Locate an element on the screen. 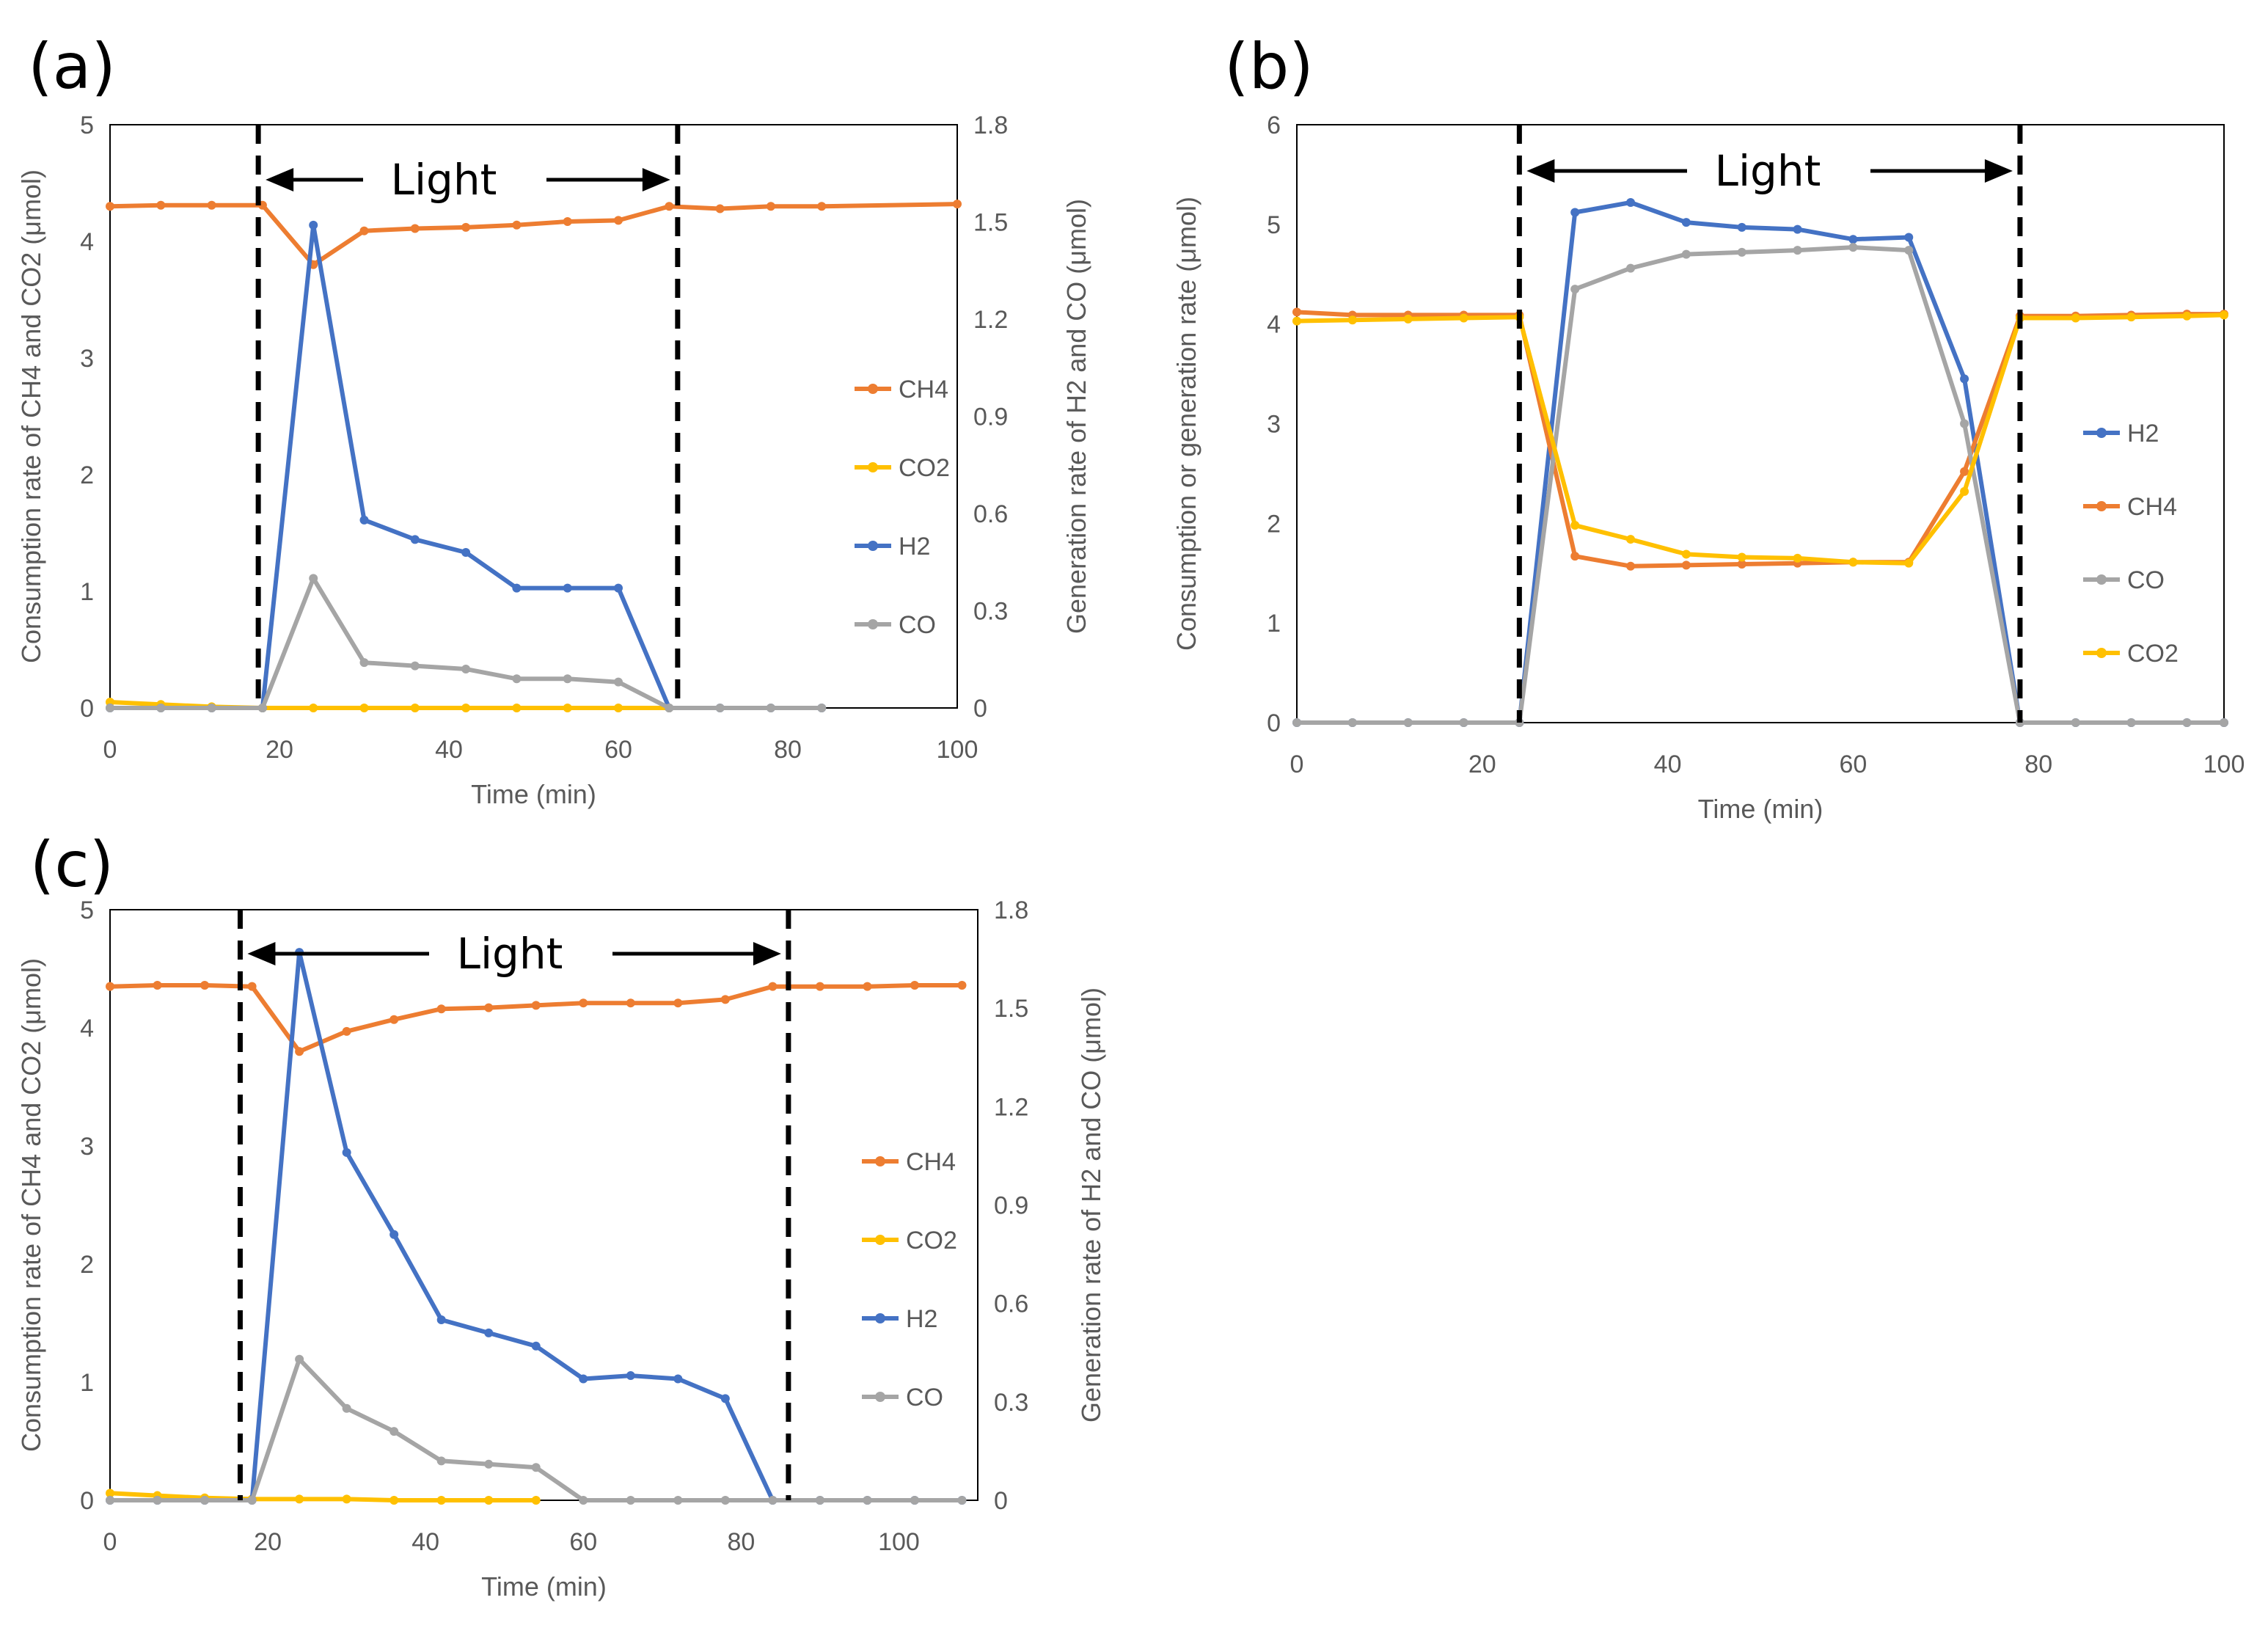 This screenshot has width=2268, height=1636. panel-label: (a) is located at coordinates (72, 66).